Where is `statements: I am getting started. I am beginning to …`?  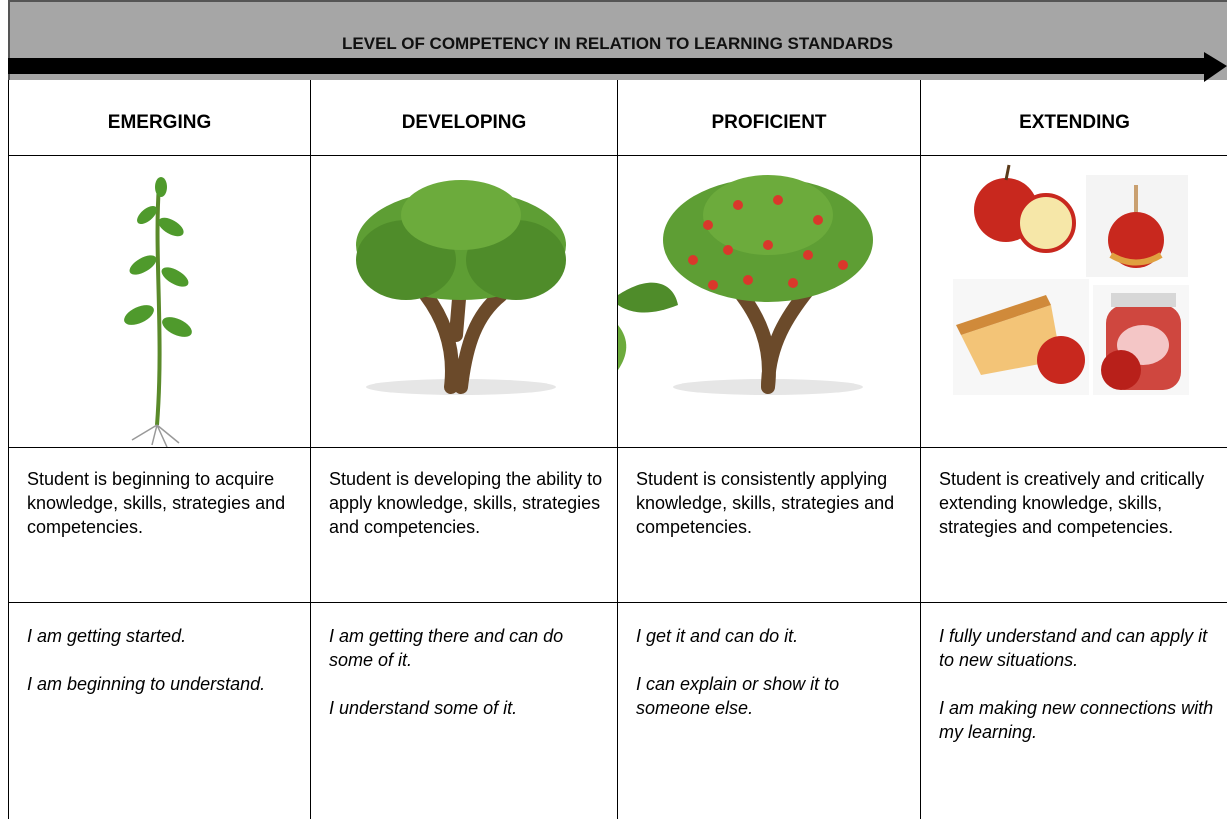 statements: I am getting started. I am beginning to … is located at coordinates (159, 661).